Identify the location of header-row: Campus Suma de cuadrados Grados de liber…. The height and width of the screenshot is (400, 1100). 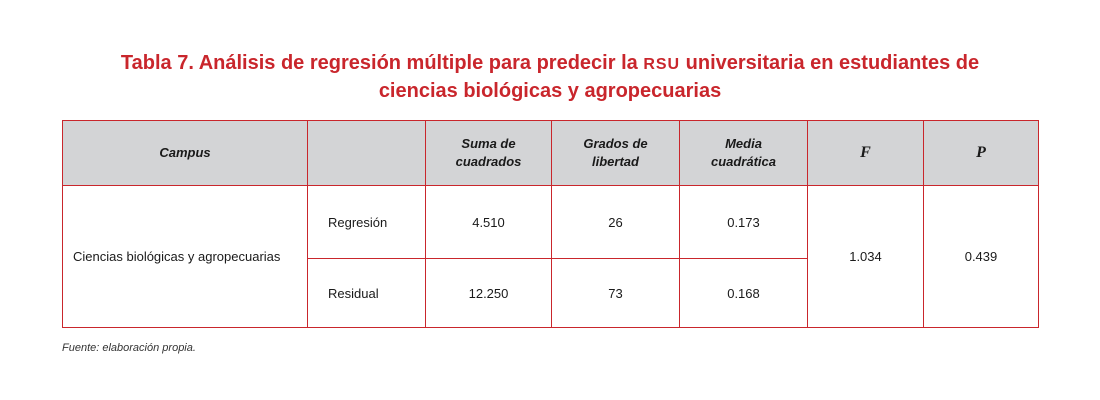
(550, 153).